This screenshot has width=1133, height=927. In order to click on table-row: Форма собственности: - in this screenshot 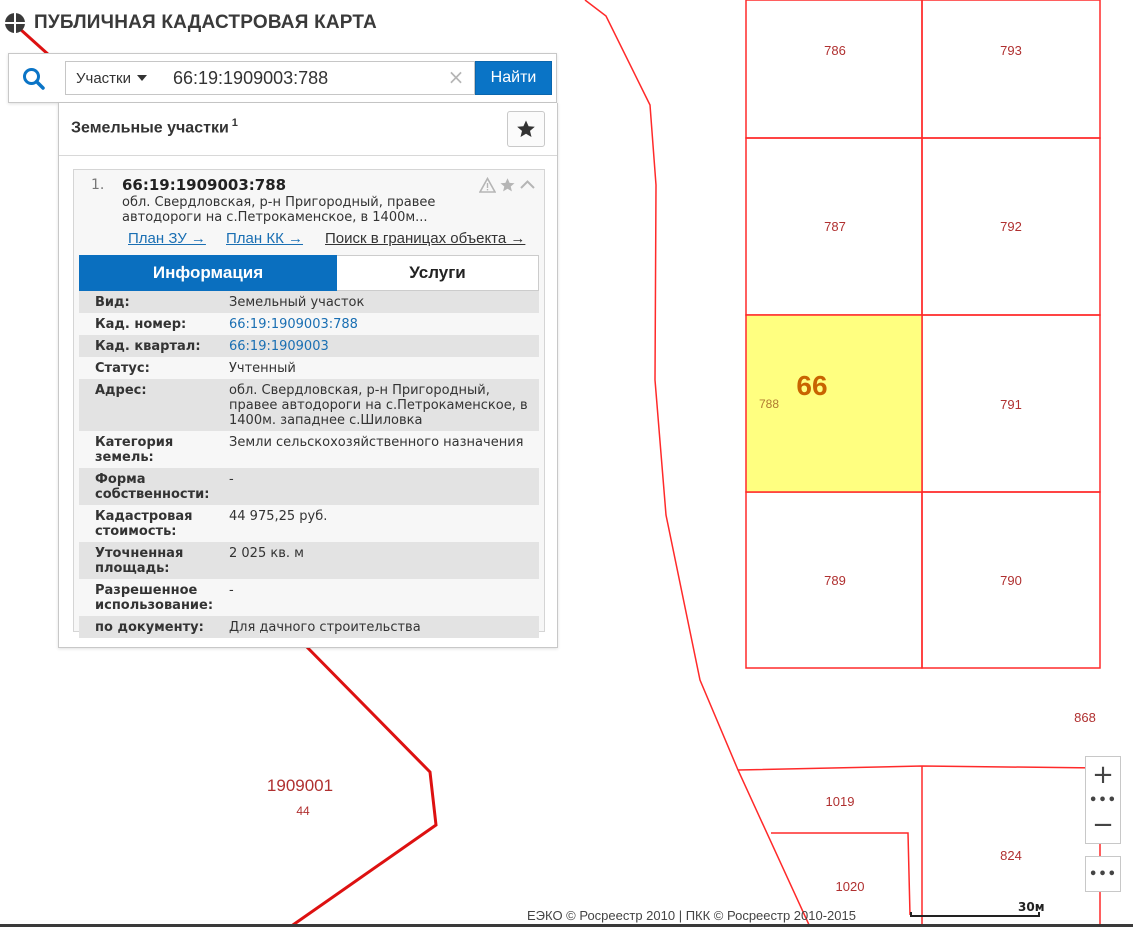, I will do `click(309, 486)`.